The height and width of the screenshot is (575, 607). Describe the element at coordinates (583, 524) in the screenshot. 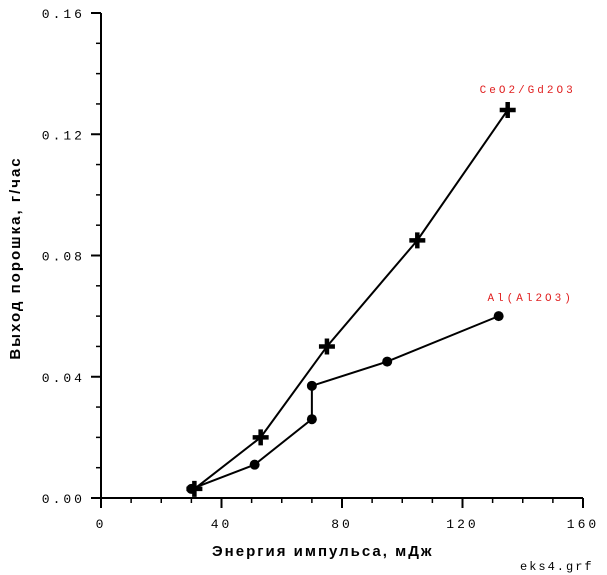

I see `x-tick-label: 160` at that location.